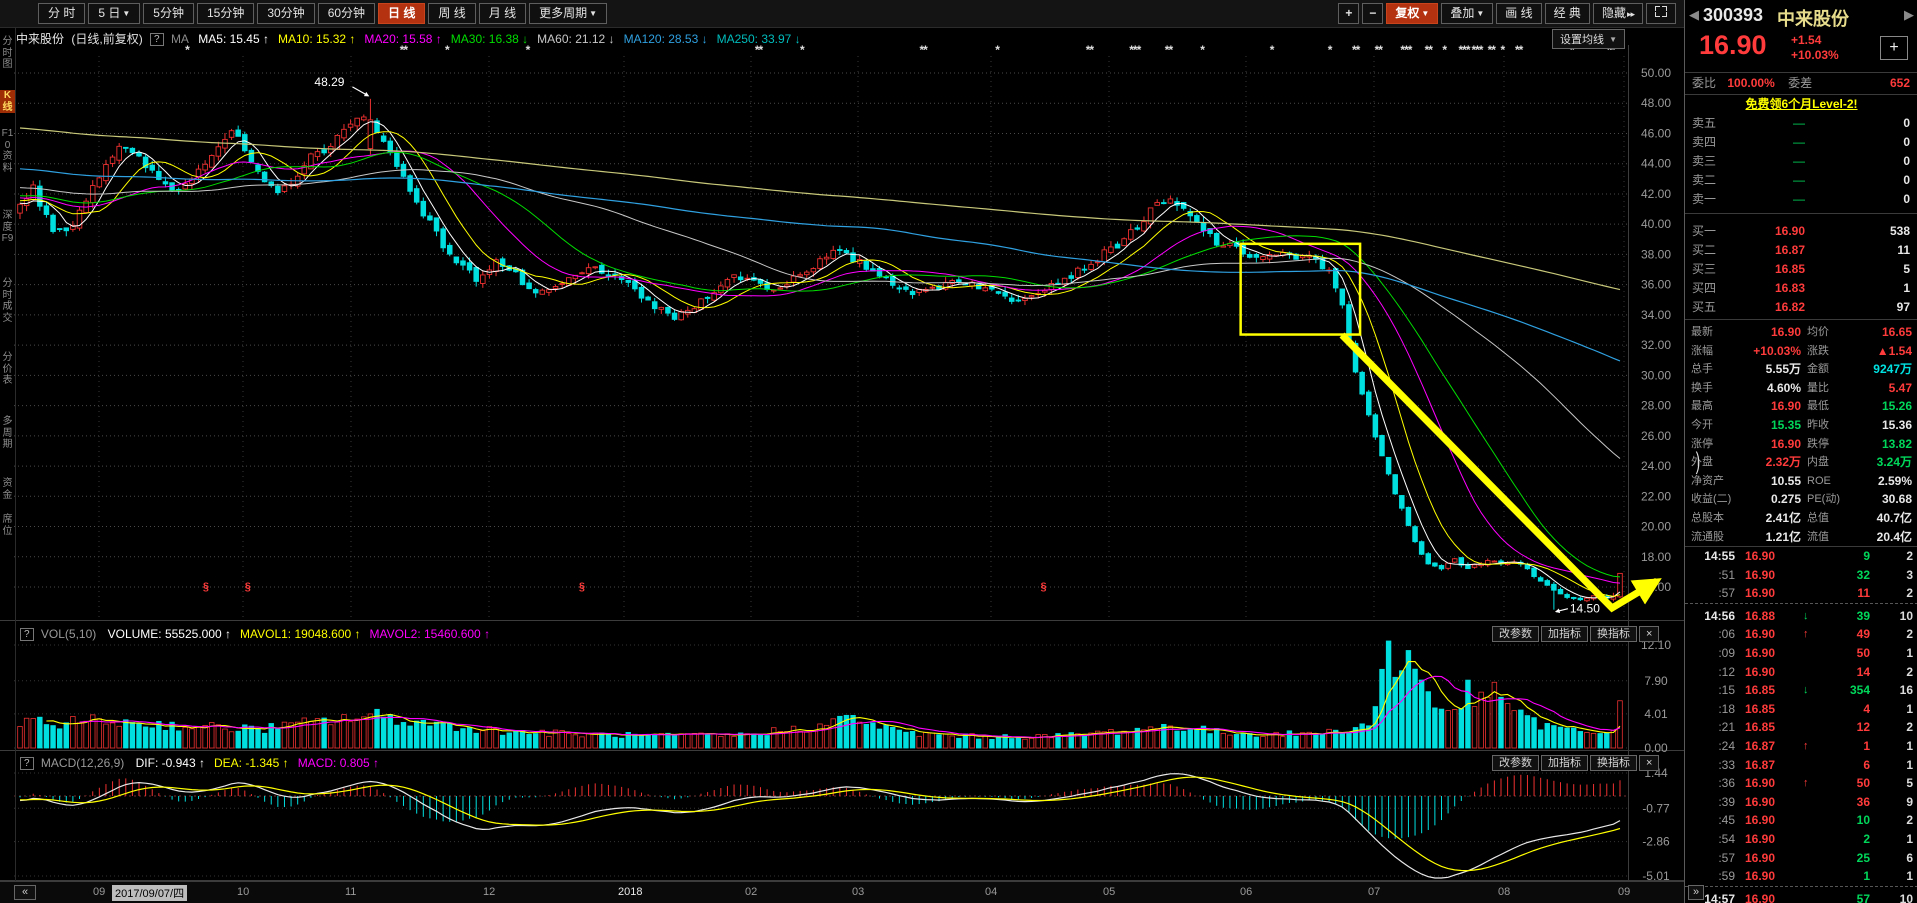 This screenshot has width=1917, height=903. What do you see at coordinates (1567, 13) in the screenshot?
I see `tool-经 典: 经 典` at bounding box center [1567, 13].